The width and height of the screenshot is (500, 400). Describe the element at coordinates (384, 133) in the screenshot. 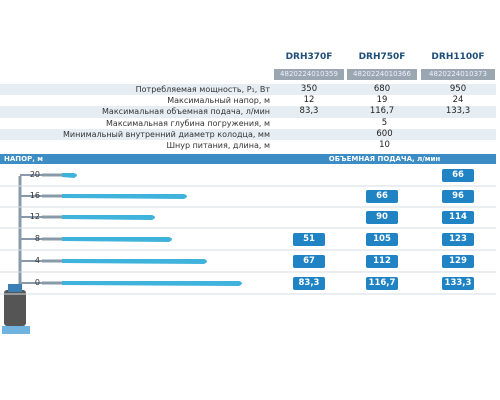

I see `spec-value: 600` at that location.